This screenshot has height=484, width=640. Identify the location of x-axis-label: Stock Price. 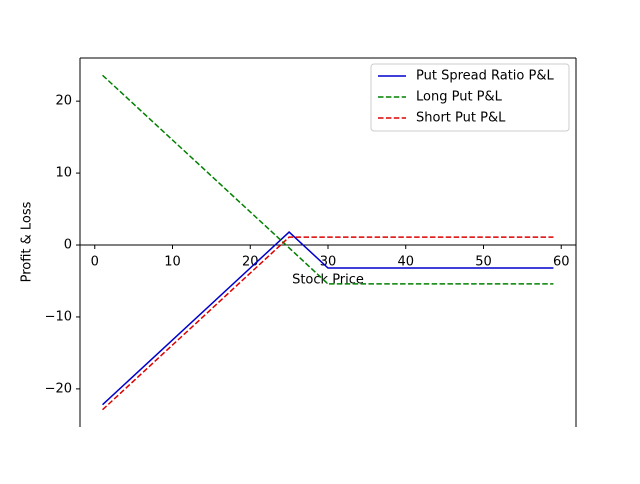
(328, 280).